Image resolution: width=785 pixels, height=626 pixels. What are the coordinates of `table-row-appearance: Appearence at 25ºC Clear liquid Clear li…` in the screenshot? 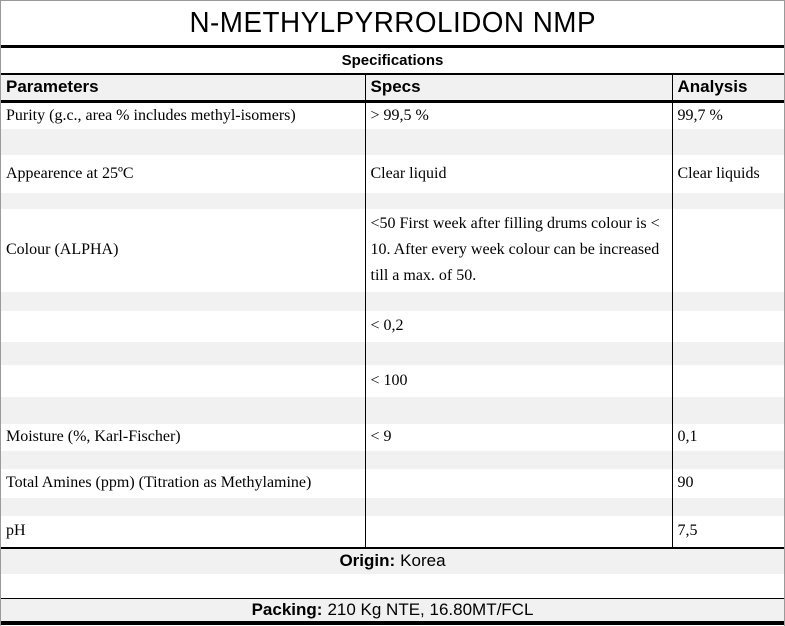 It's located at (392, 173).